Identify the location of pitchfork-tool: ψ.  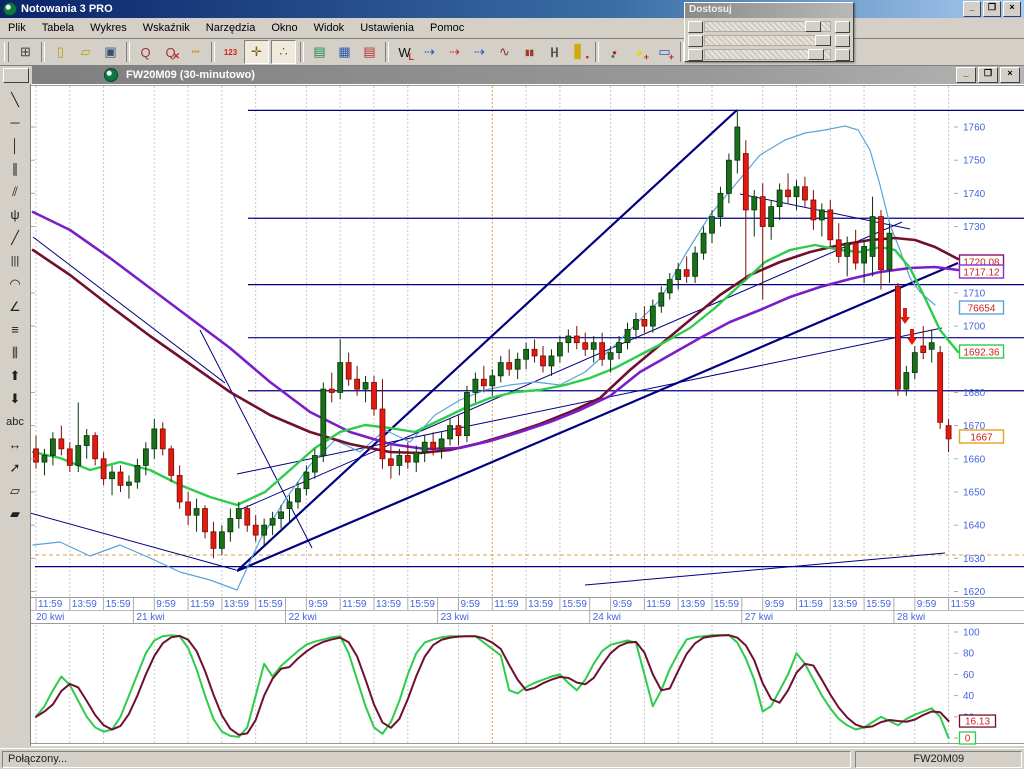
(15, 214).